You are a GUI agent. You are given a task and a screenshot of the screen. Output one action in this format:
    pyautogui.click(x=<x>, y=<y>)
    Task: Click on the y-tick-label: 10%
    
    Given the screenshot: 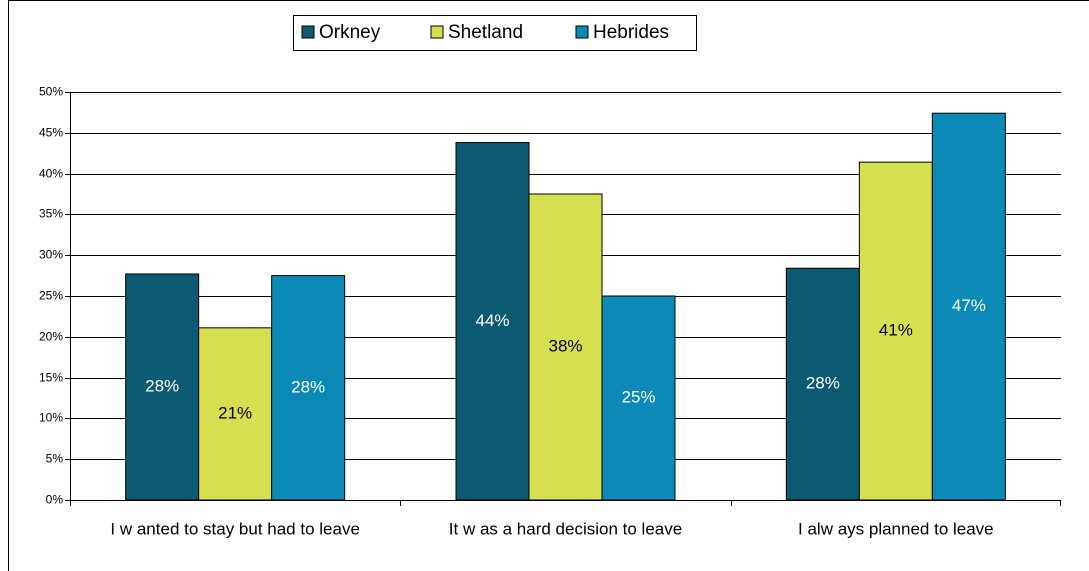 What is the action you would take?
    pyautogui.click(x=51, y=418)
    